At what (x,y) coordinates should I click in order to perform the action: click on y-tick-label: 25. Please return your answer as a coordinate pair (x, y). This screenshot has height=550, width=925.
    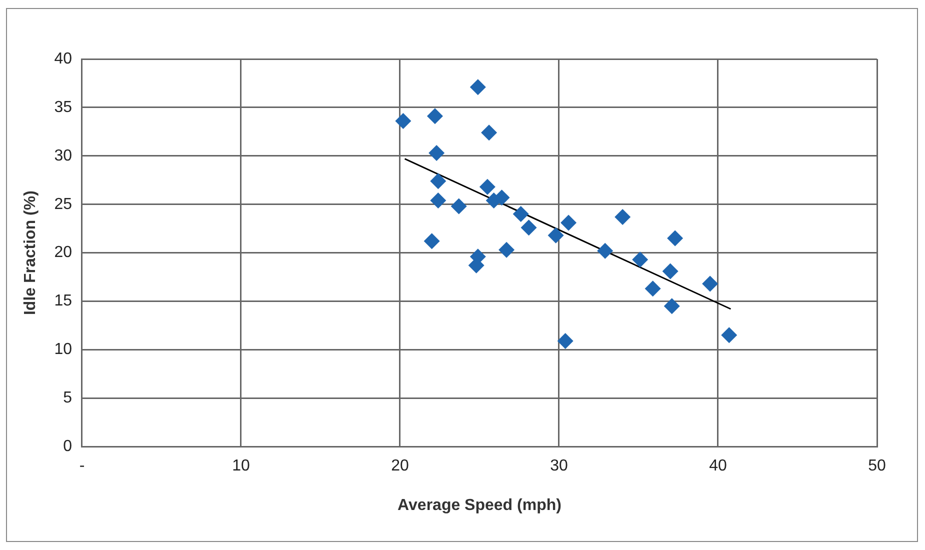
    Looking at the image, I should click on (63, 204).